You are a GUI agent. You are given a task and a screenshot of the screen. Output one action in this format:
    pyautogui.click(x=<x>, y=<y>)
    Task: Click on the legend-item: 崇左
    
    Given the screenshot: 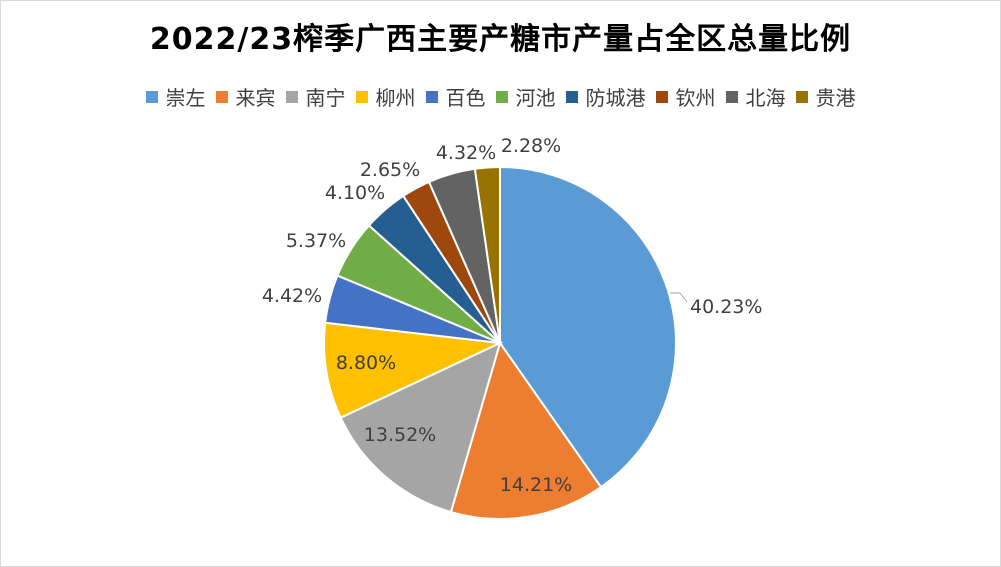 What is the action you would take?
    pyautogui.click(x=175, y=96)
    